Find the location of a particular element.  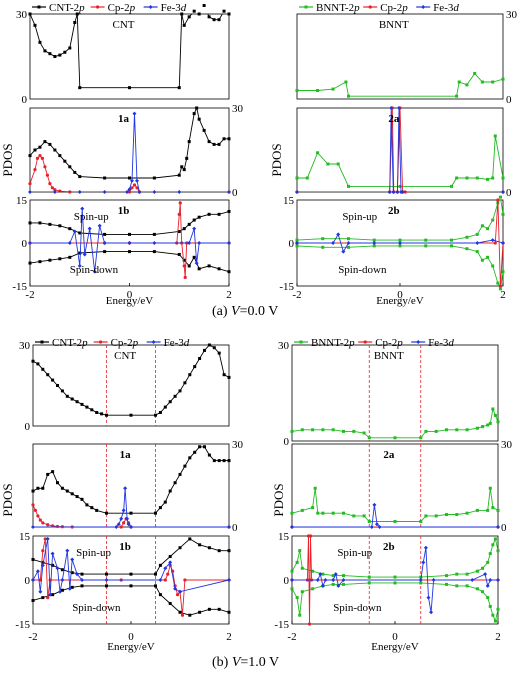

legend-entry: BNNT-2p is located at coordinates (333, 343).